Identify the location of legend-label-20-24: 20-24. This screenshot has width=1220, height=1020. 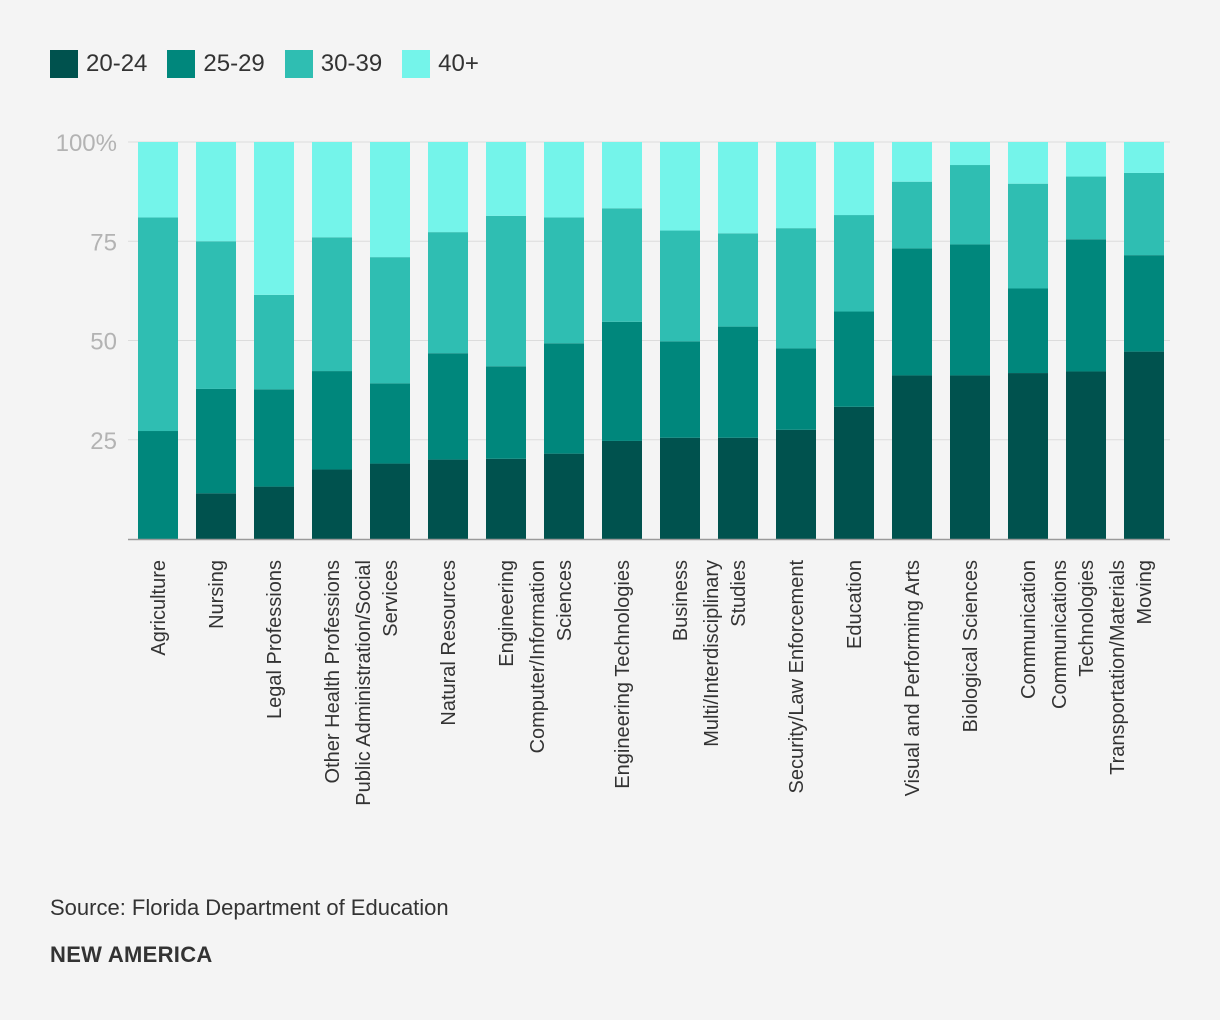
(117, 63).